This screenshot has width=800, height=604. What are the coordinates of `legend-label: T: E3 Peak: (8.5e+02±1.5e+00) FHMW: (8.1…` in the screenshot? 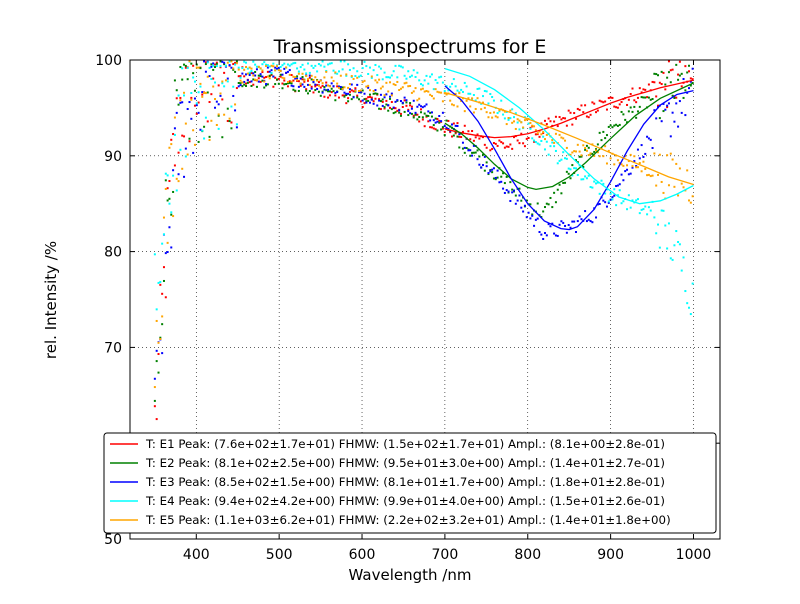 It's located at (405, 482).